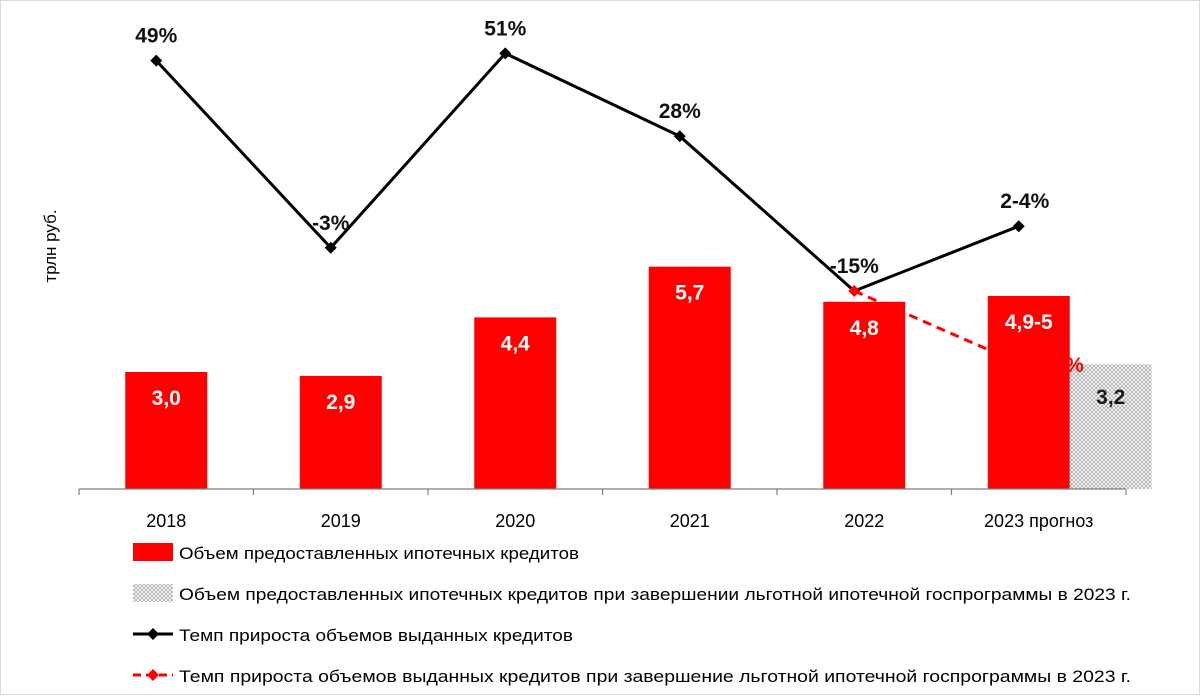 The height and width of the screenshot is (696, 1200). What do you see at coordinates (166, 521) in the screenshot?
I see `x-tick-label-0: 2018` at bounding box center [166, 521].